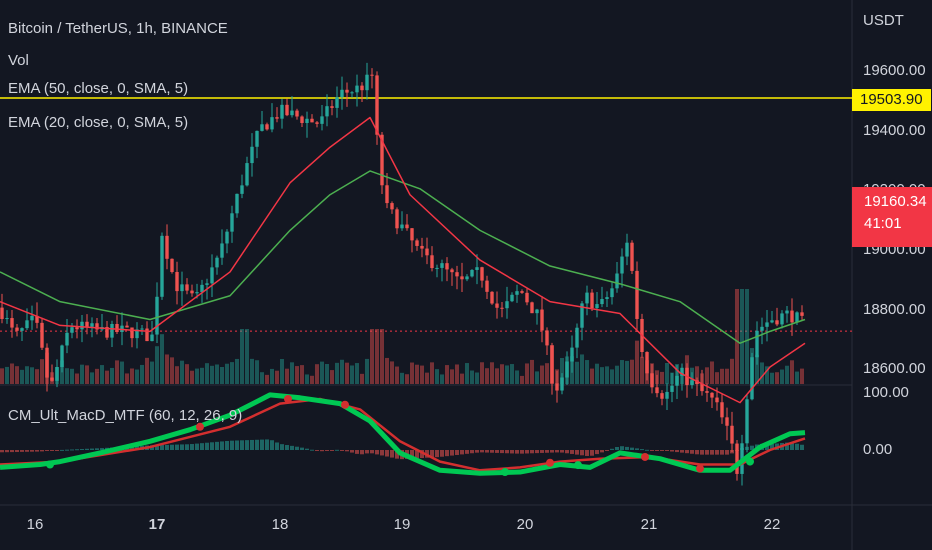 The height and width of the screenshot is (550, 932). Describe the element at coordinates (891, 100) in the screenshot. I see `hline-price-badge: 19503.90` at that location.